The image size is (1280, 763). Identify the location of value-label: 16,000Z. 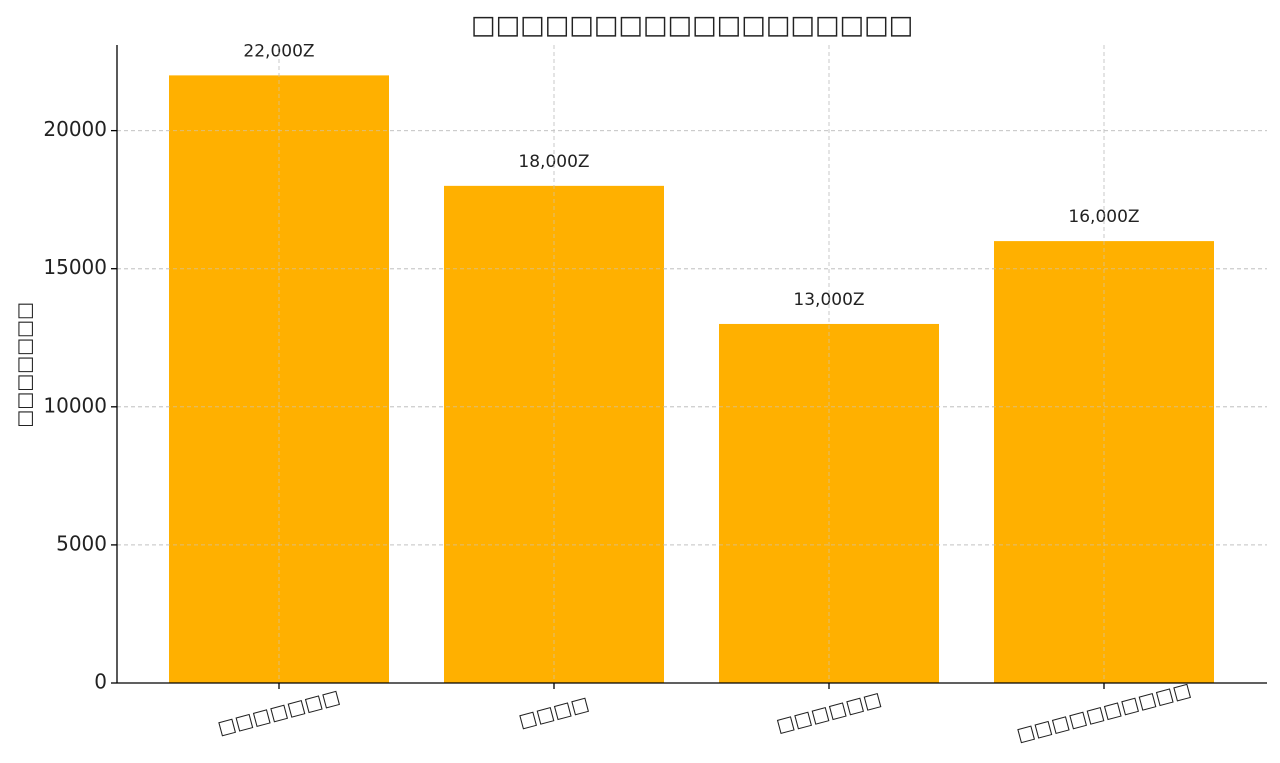
(1103, 217).